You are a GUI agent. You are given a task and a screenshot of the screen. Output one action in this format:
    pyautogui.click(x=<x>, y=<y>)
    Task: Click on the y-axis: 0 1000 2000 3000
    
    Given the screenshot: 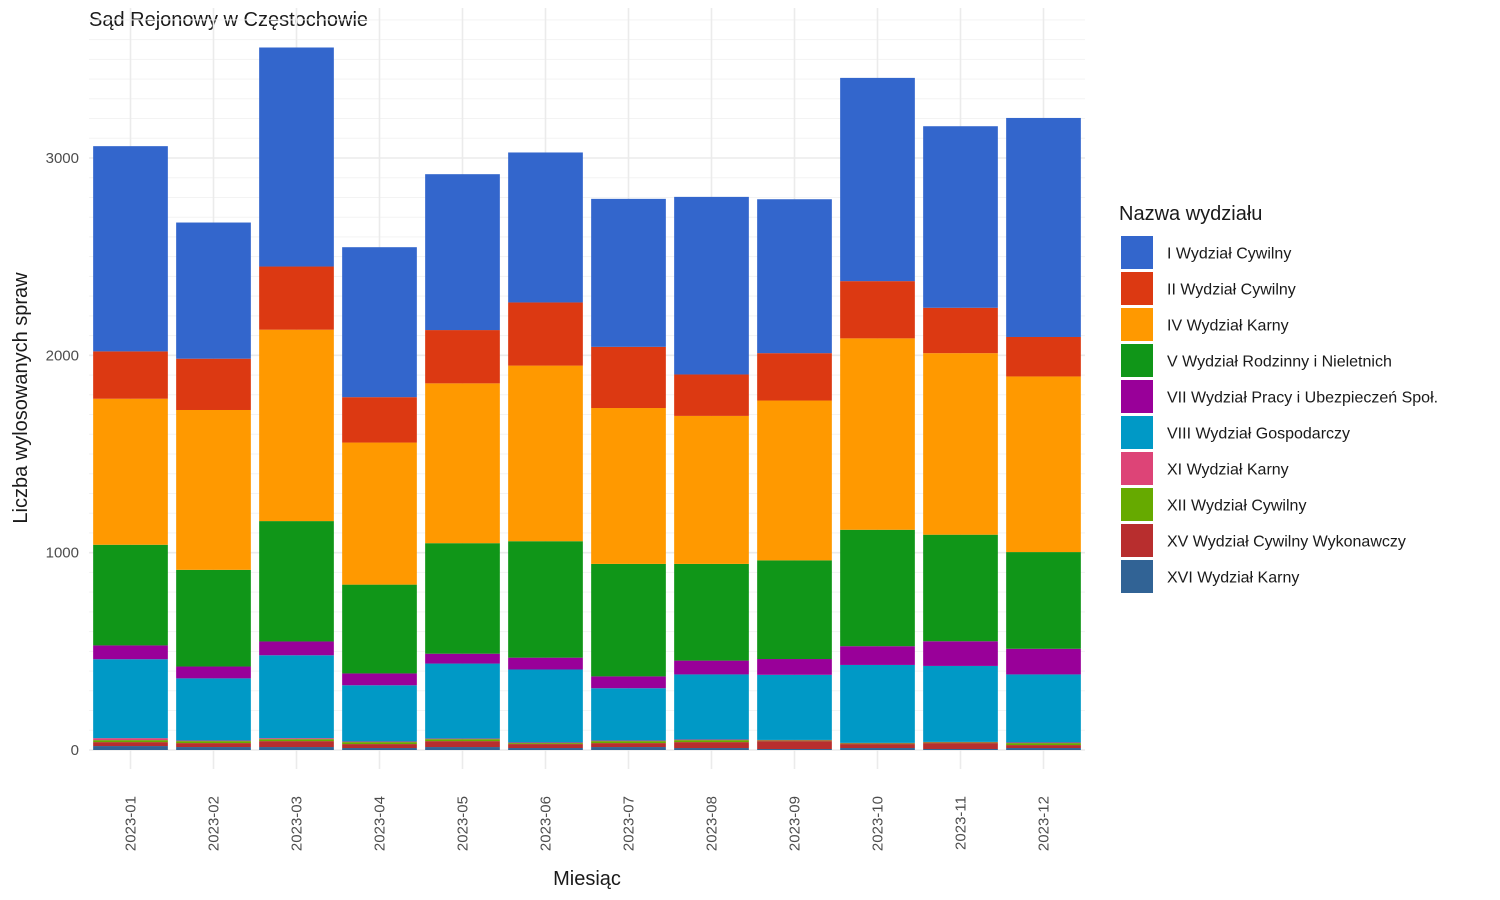 What is the action you would take?
    pyautogui.click(x=62, y=454)
    